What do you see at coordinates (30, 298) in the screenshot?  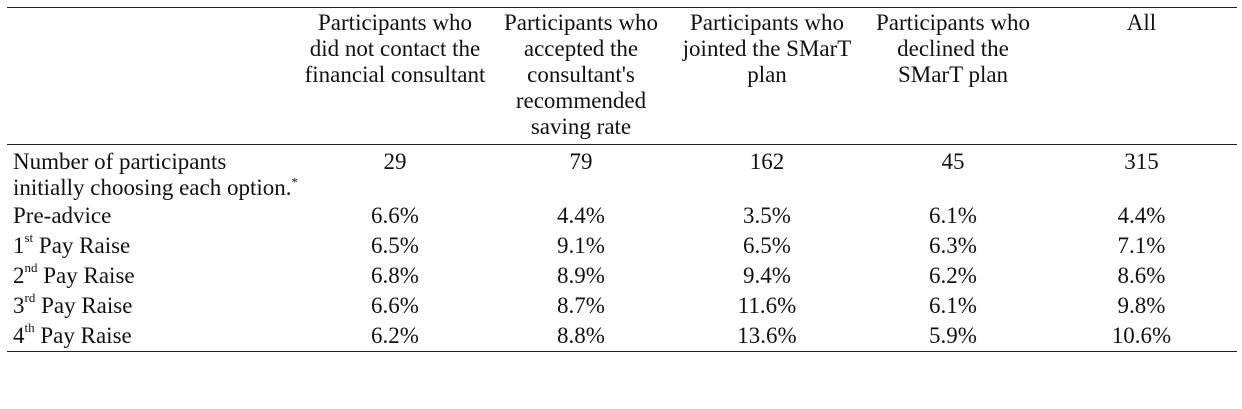 I see `ordinal-suffix: rd` at bounding box center [30, 298].